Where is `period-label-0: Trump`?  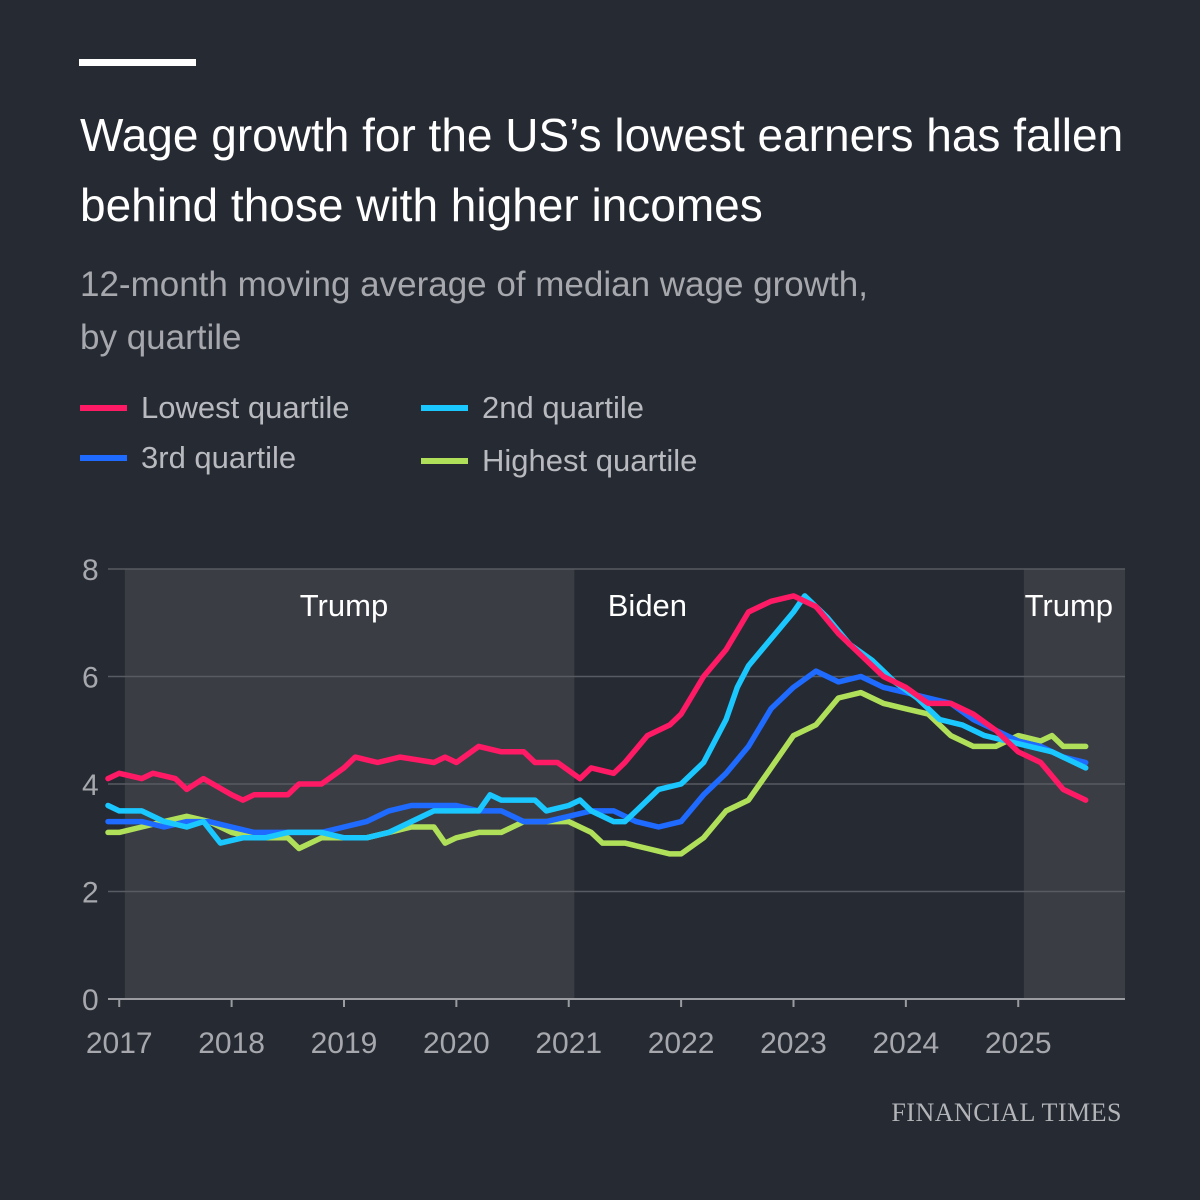 period-label-0: Trump is located at coordinates (344, 605).